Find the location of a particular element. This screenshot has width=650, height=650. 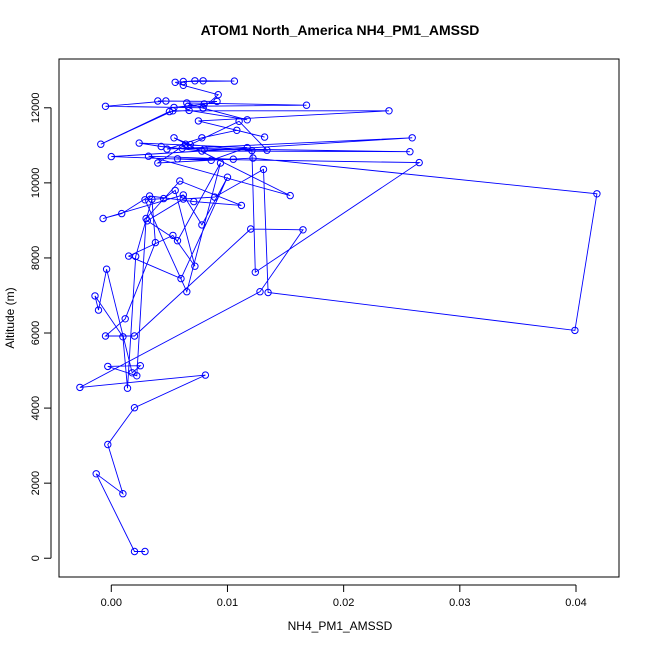

x-axis: 0.00 0.01 0.02 0.03 0.04 is located at coordinates (344, 596).